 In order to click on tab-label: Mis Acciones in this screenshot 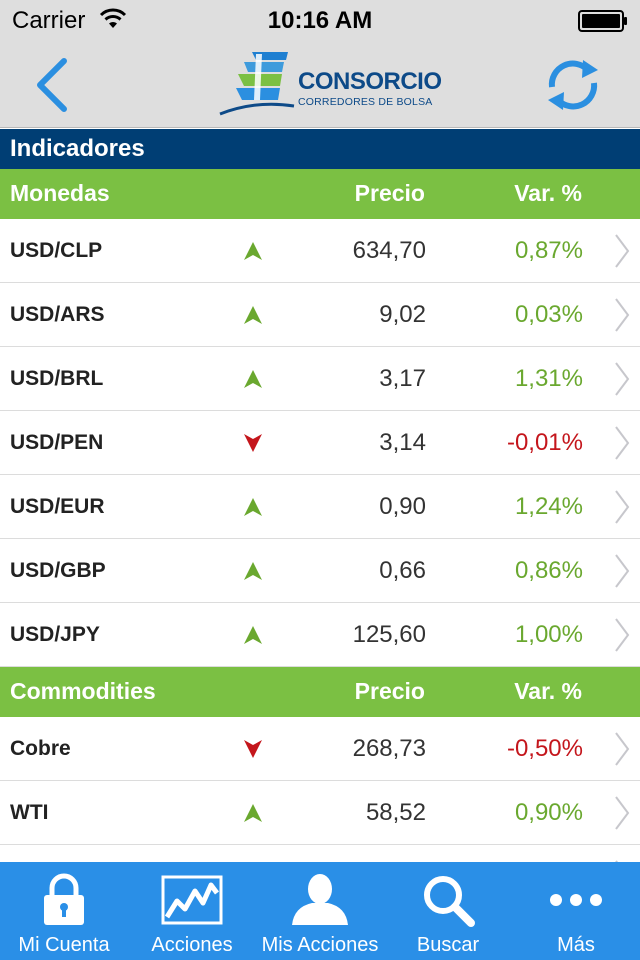, I will do `click(320, 945)`.